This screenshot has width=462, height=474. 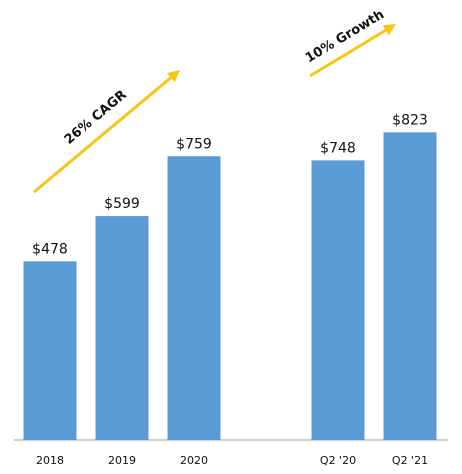 I want to click on x-tick-label-2: 2019, so click(x=122, y=460).